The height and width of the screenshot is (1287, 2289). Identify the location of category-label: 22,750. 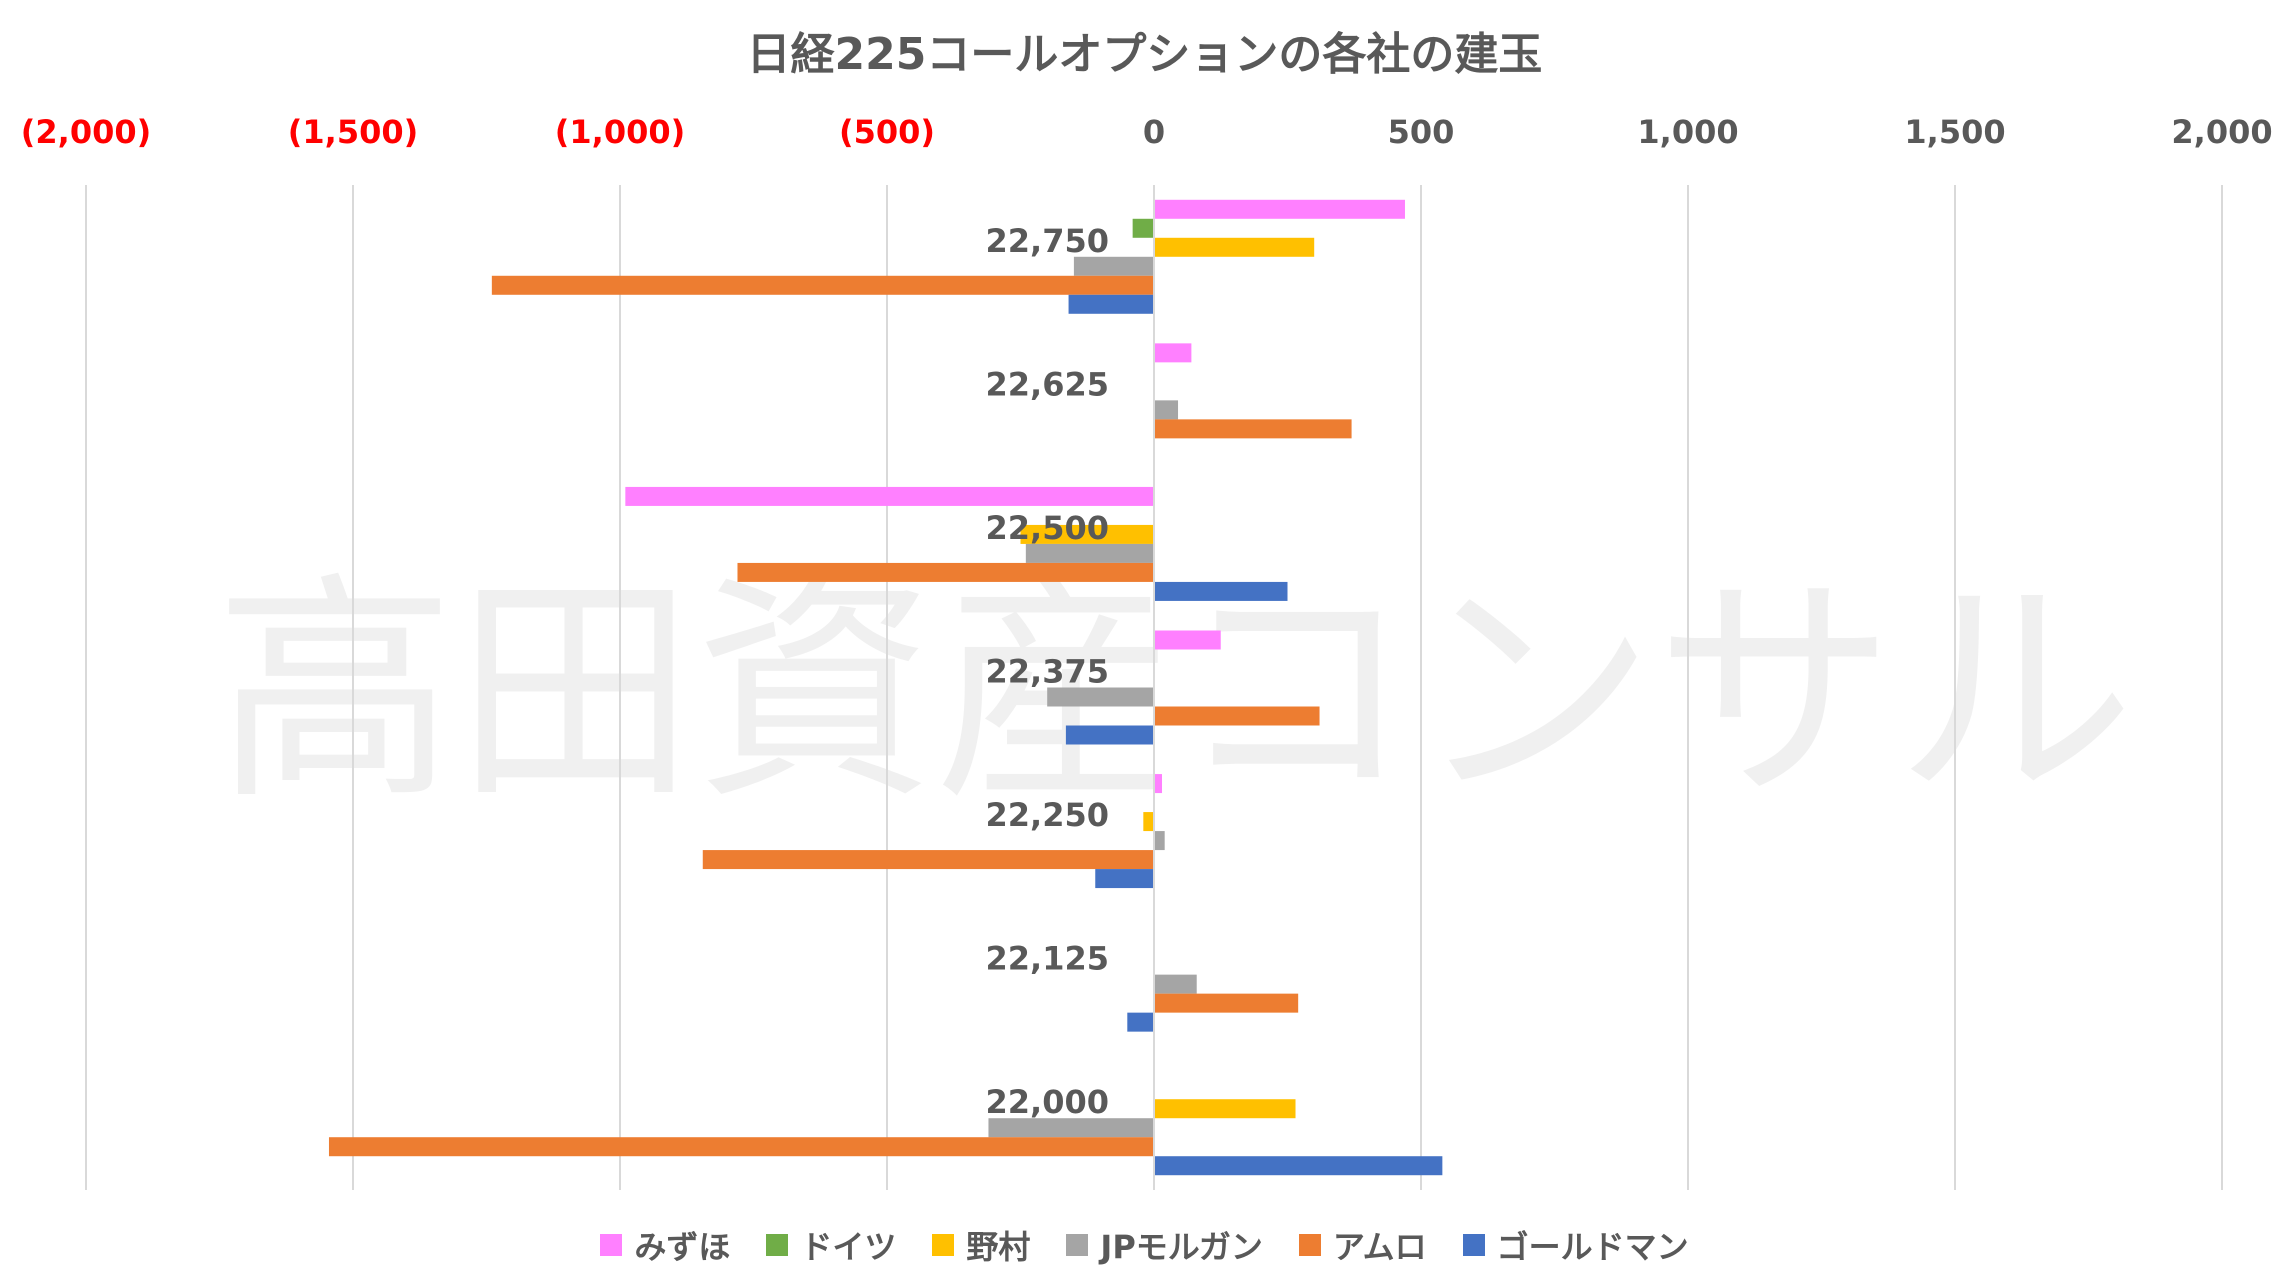
(1047, 241).